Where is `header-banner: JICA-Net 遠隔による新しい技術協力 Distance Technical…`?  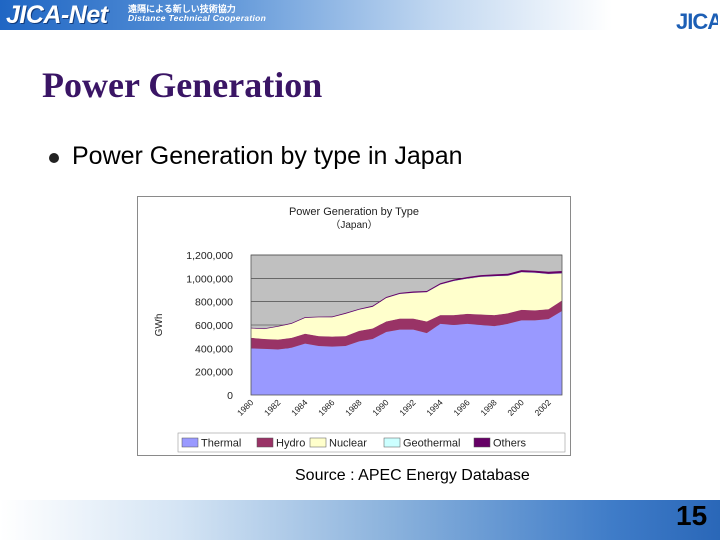
header-banner: JICA-Net 遠隔による新しい技術協力 Distance Technical… is located at coordinates (360, 15).